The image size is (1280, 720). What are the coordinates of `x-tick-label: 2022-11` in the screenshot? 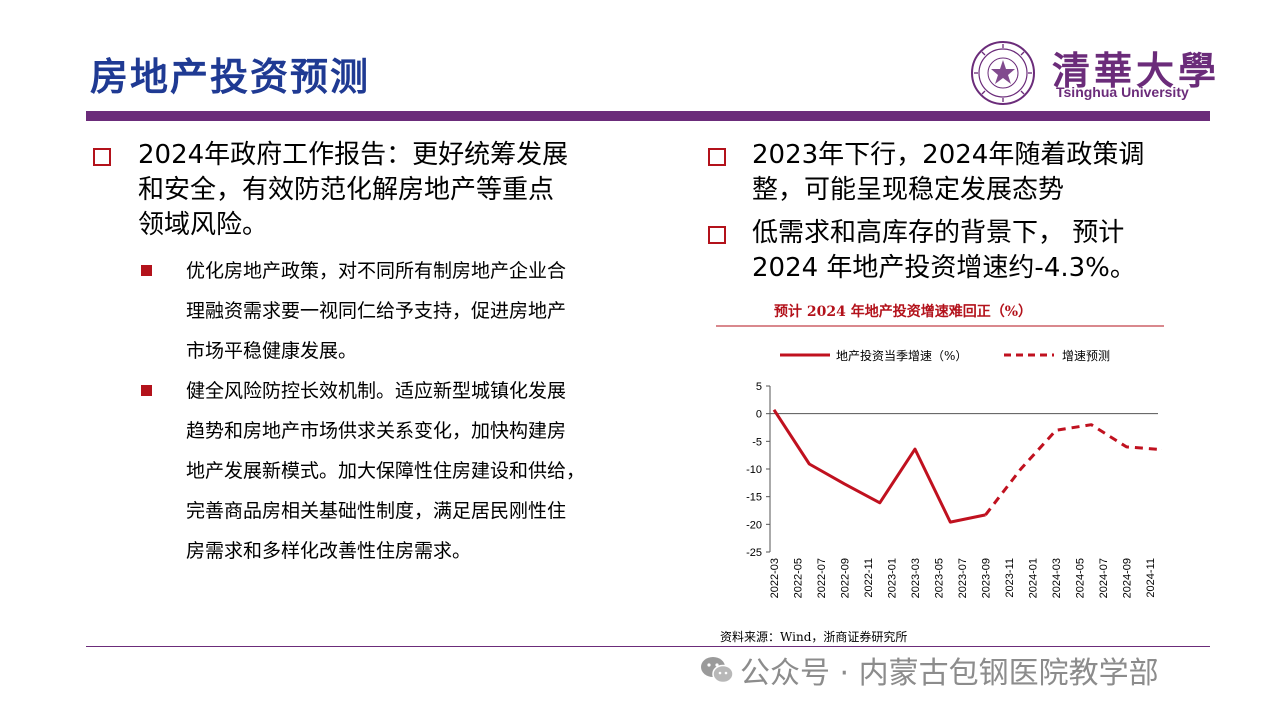 It's located at (869, 578).